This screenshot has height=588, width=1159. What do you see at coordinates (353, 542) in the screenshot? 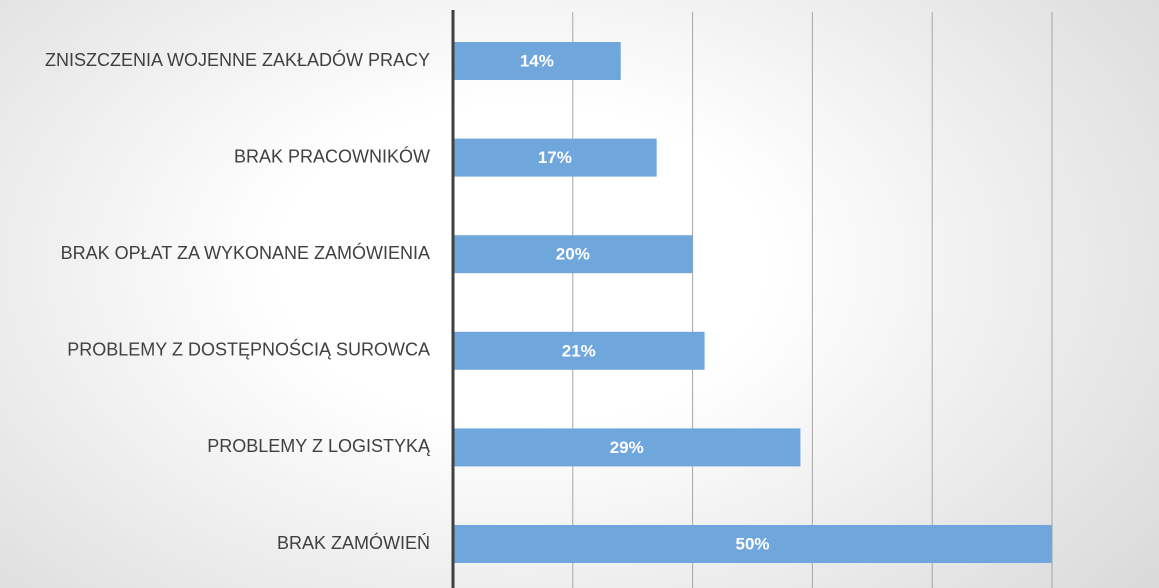
I see `category-label: BRAK ZAMÓWIEŃ` at bounding box center [353, 542].